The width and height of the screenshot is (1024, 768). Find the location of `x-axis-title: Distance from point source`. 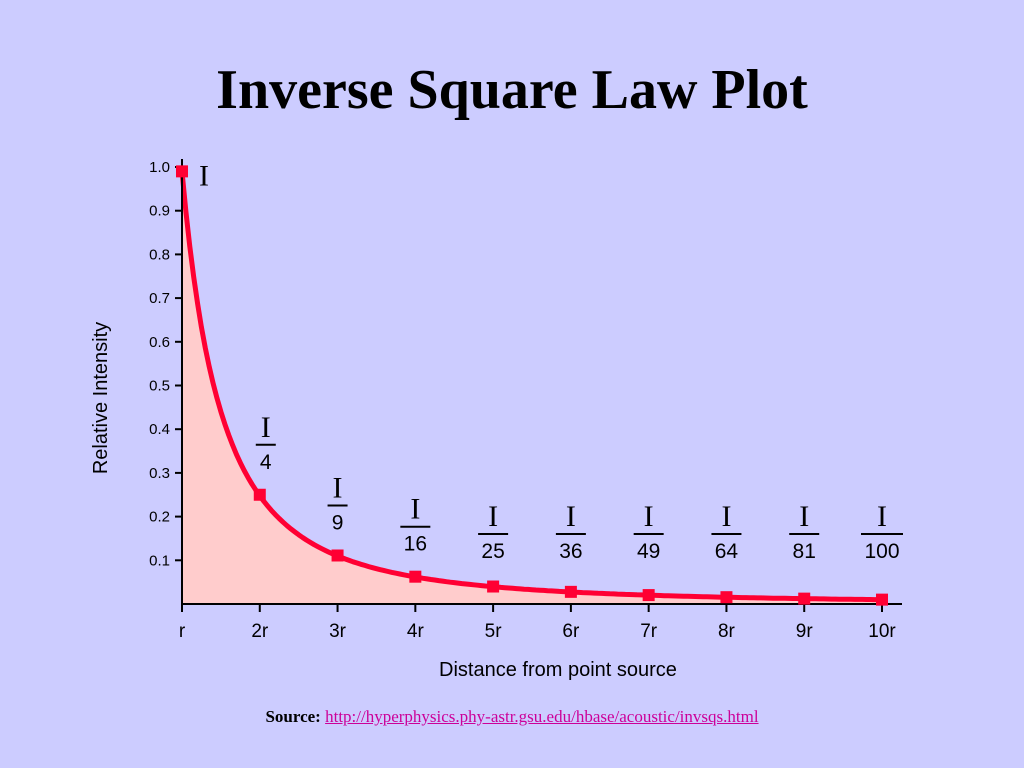

x-axis-title: Distance from point source is located at coordinates (558, 670).